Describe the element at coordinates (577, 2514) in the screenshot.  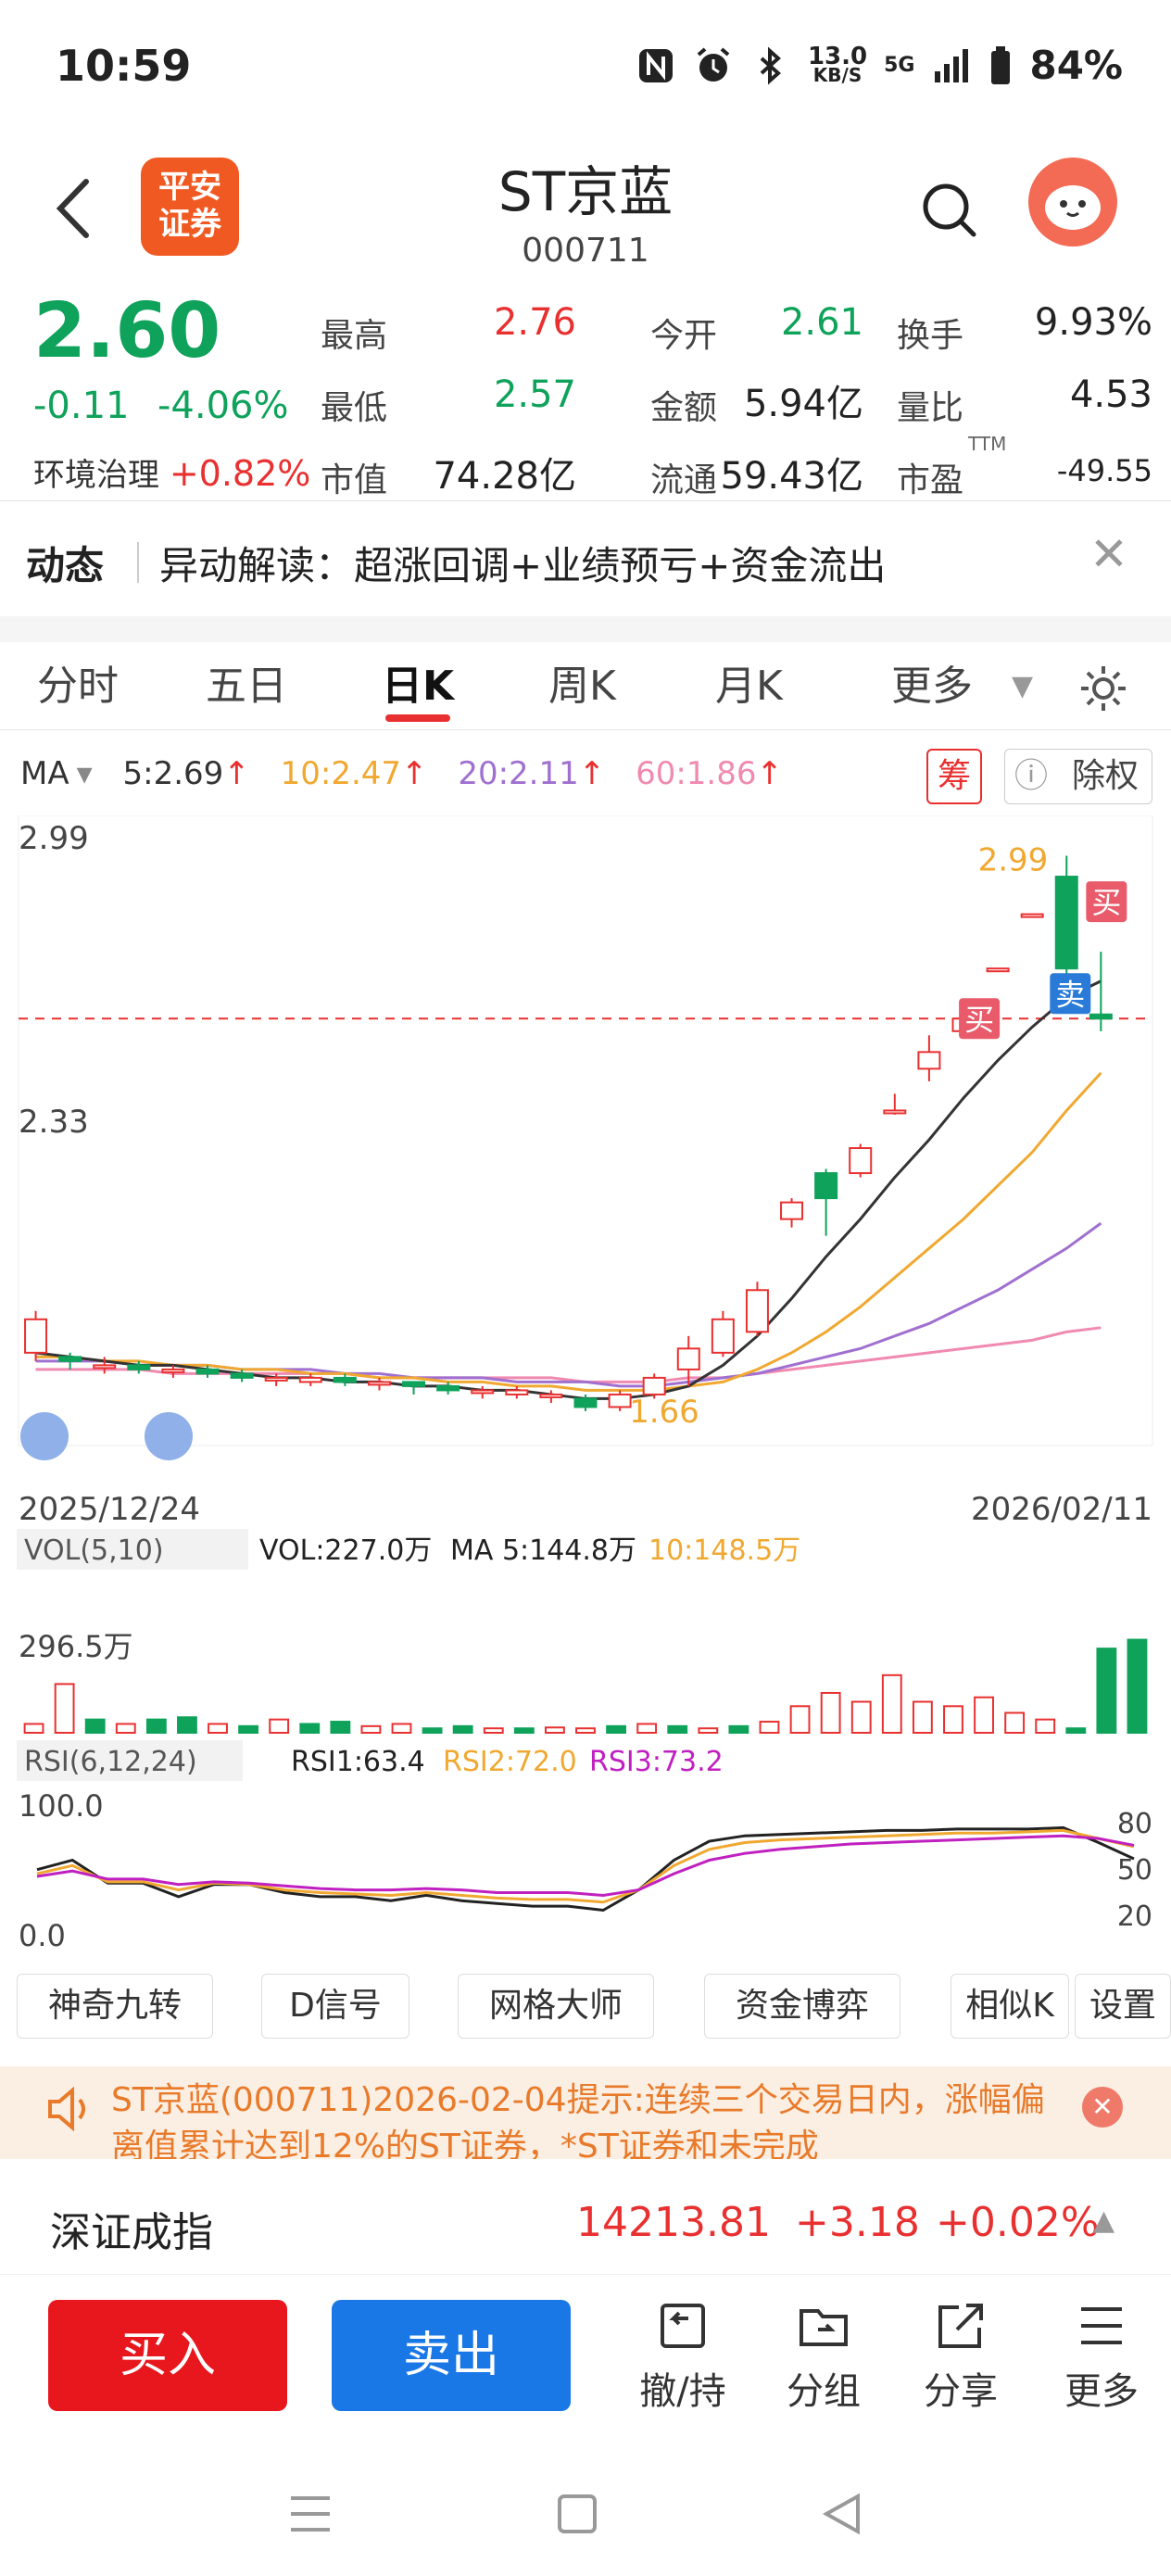
I see `home-icon` at that location.